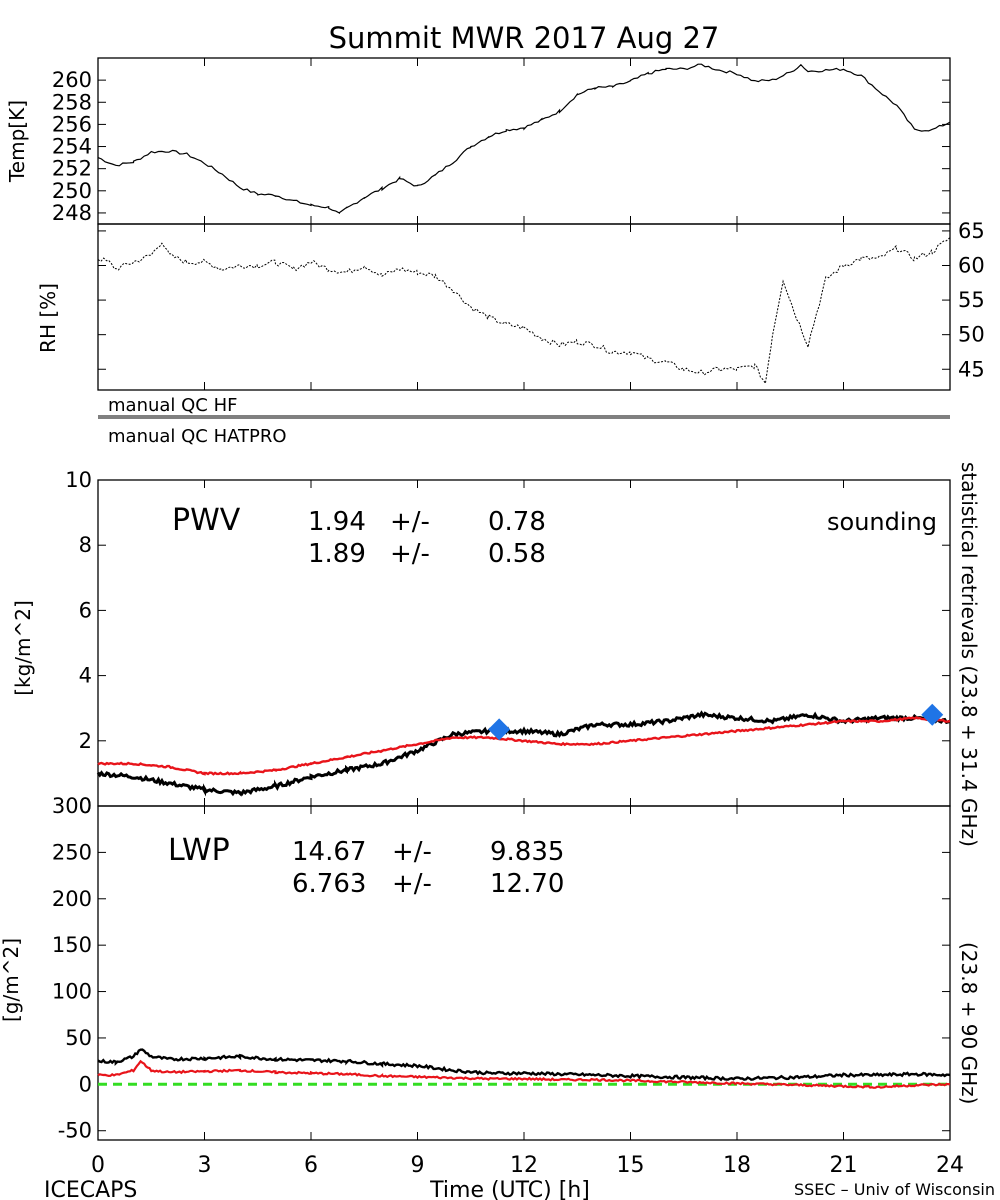 The image size is (1000, 1200). What do you see at coordinates (72, 945) in the screenshot?
I see `y-tick-label: 150` at bounding box center [72, 945].